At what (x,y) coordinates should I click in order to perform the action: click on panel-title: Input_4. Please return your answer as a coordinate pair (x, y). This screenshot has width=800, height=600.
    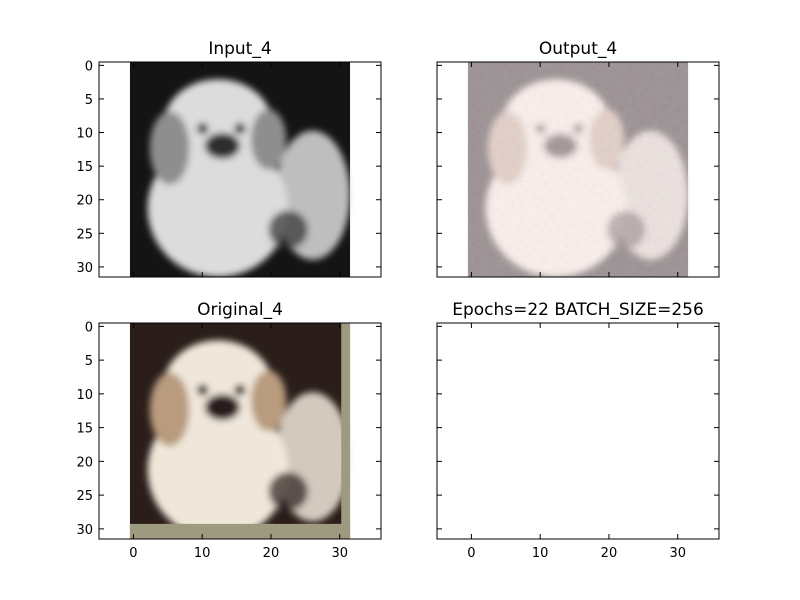
    Looking at the image, I should click on (239, 49).